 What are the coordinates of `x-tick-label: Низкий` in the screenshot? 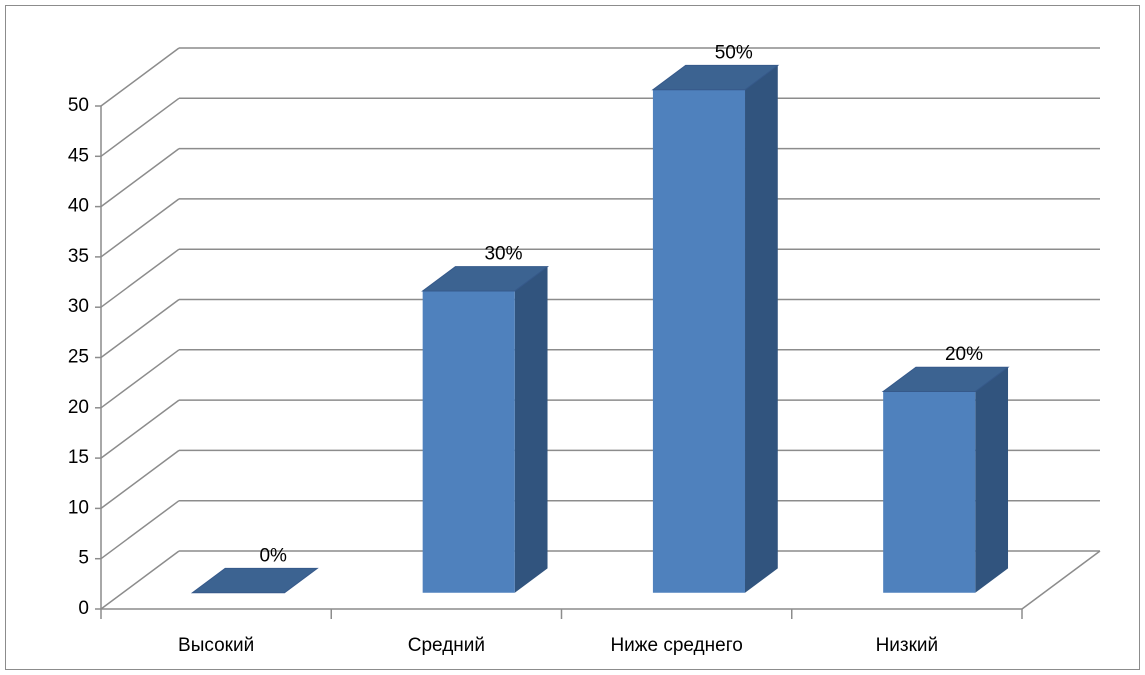 It's located at (907, 645).